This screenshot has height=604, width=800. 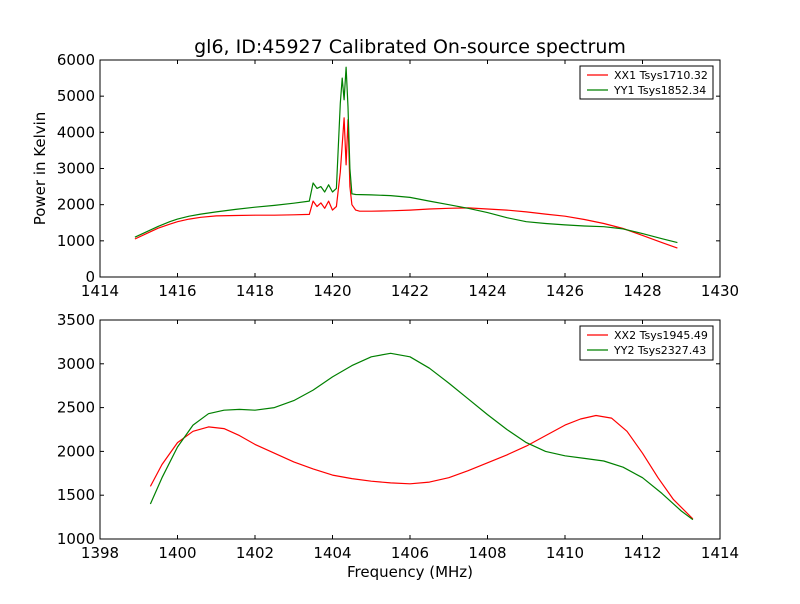 I want to click on y-axis-label: Power in Kelvin, so click(x=40, y=169).